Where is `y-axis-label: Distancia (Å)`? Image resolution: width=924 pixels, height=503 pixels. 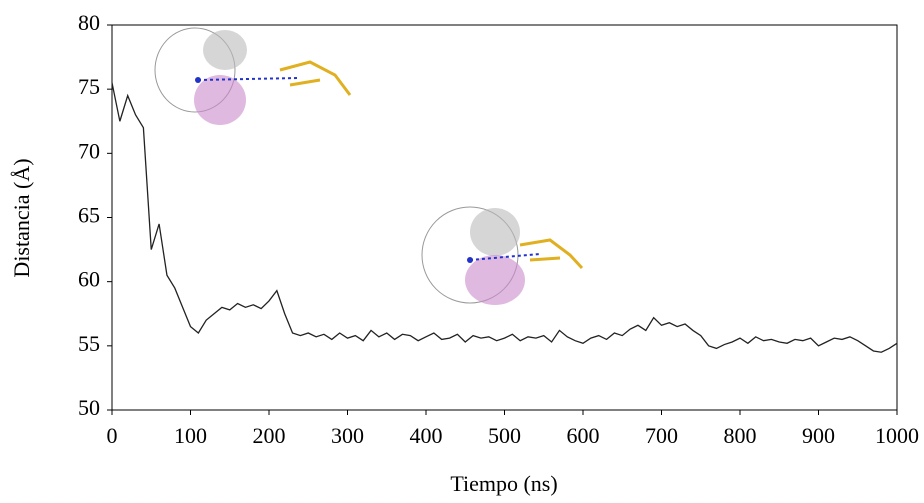 y-axis-label: Distancia (Å) is located at coordinates (21, 217).